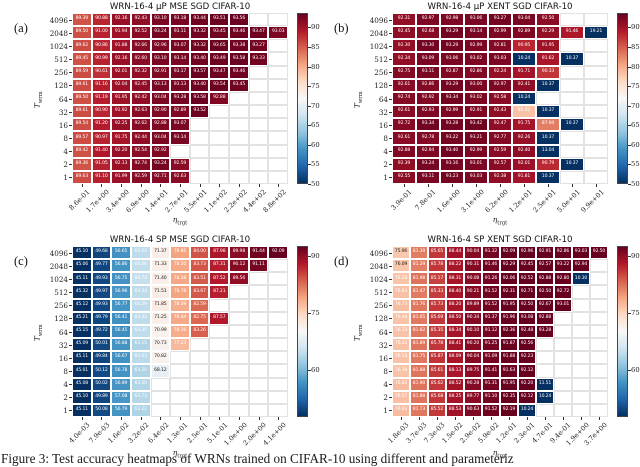 The width and height of the screenshot is (640, 467). I want to click on heatmap-cell: 90.10, so click(473, 331).